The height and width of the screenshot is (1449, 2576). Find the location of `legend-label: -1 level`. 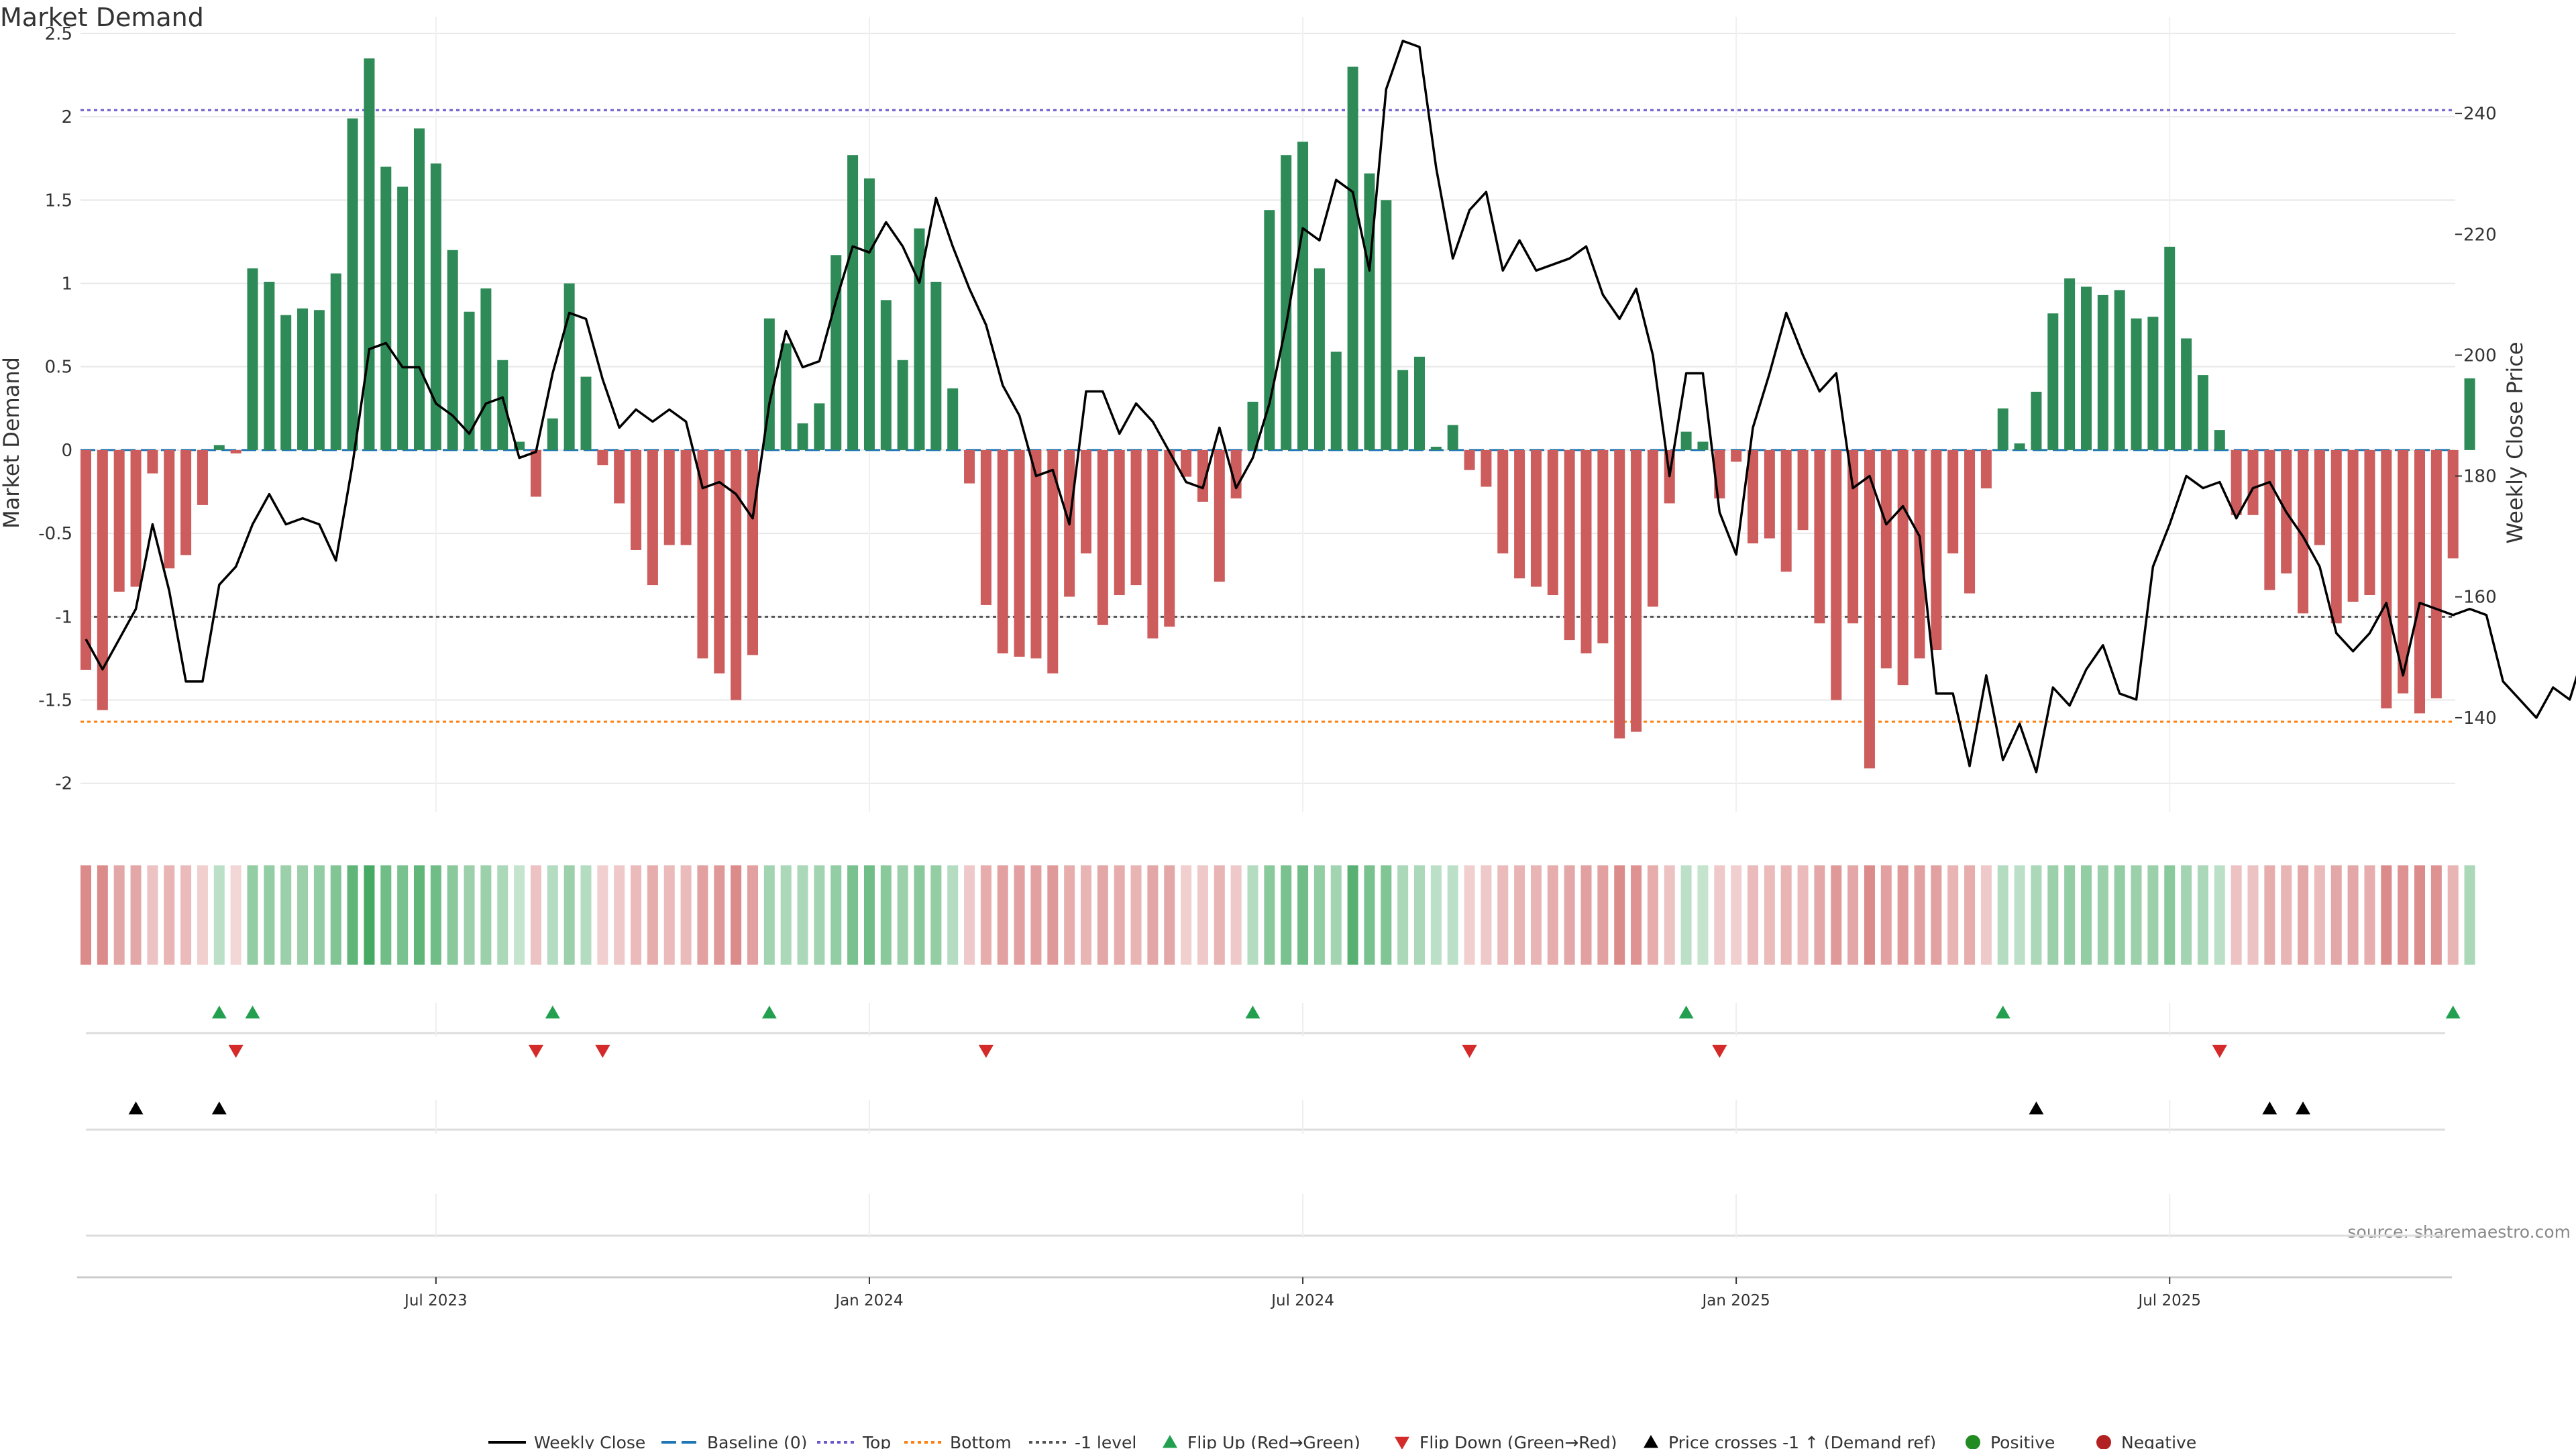

legend-label: -1 level is located at coordinates (1105, 1441).